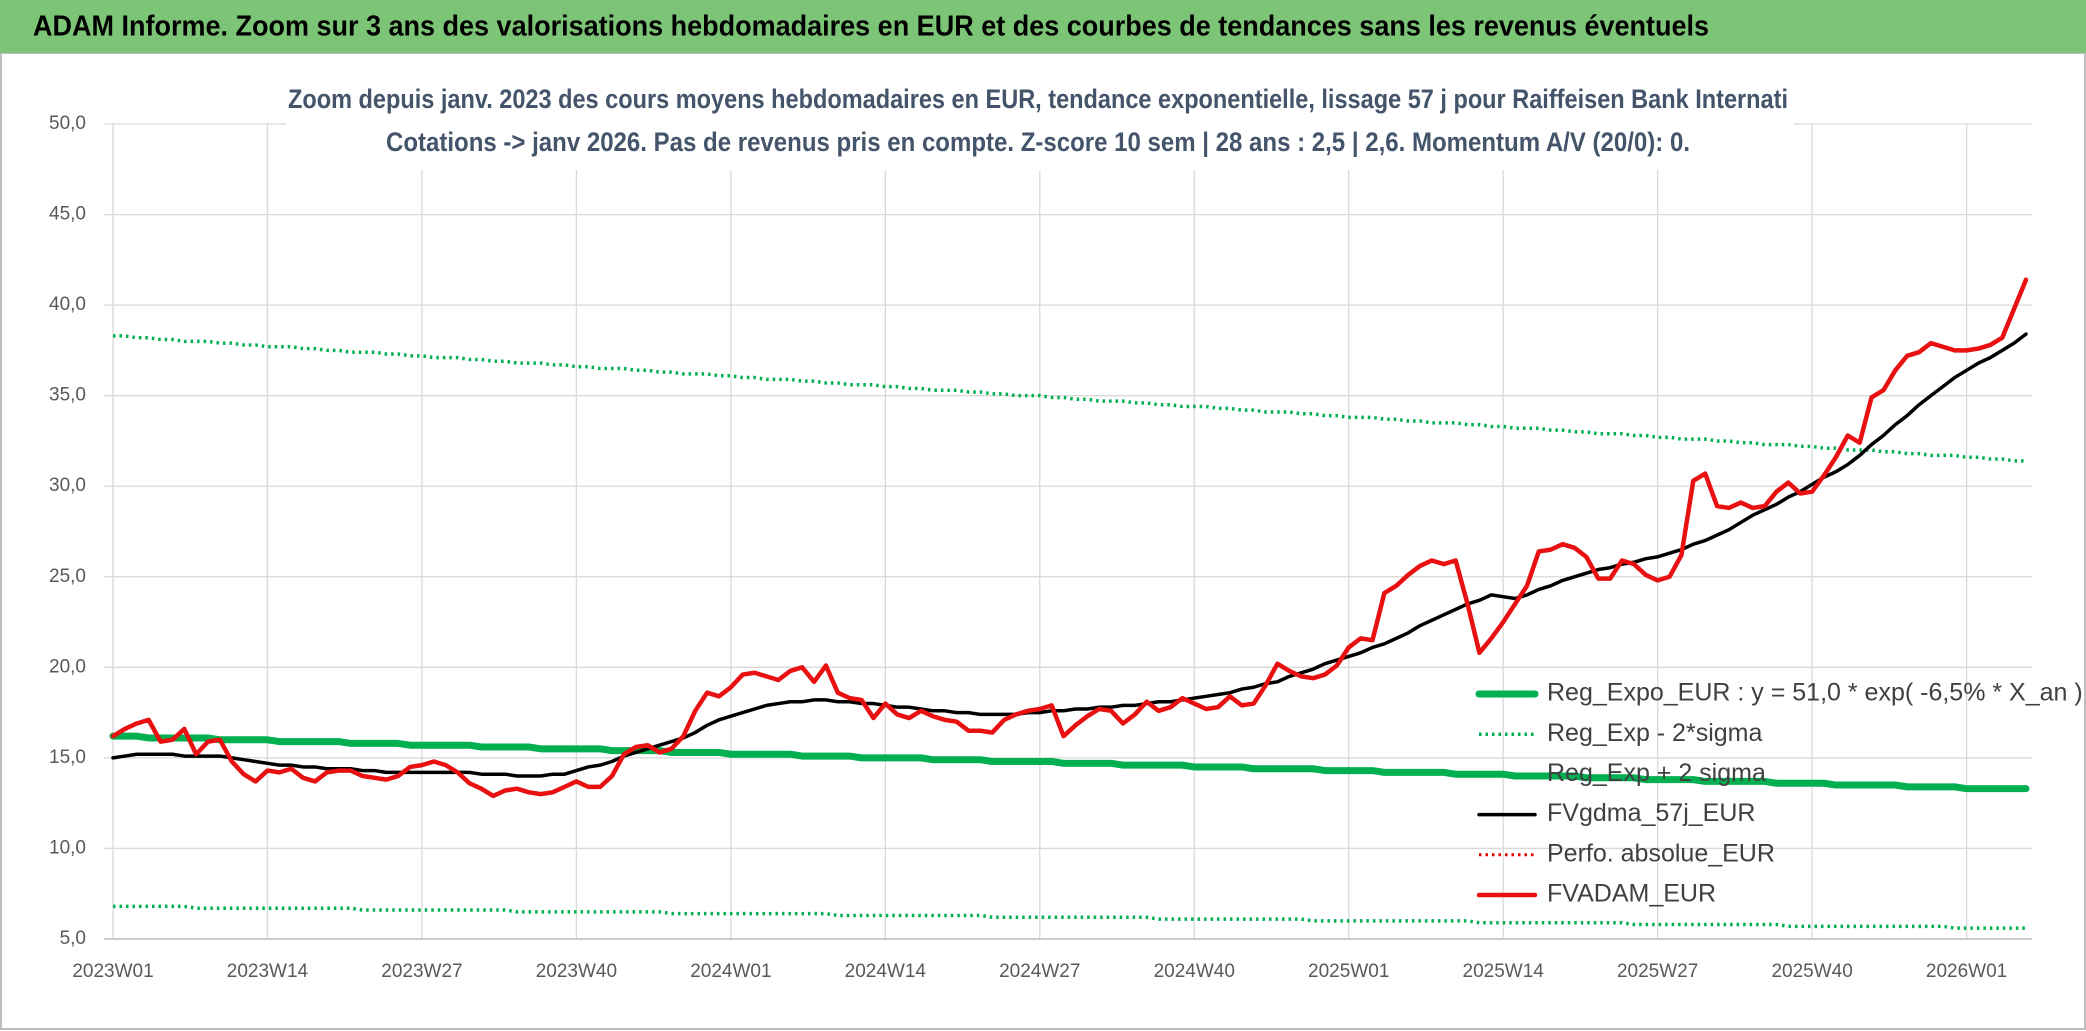 This screenshot has height=1031, width=2086. I want to click on legend-label: FVgdma_57j_EUR, so click(1651, 813).